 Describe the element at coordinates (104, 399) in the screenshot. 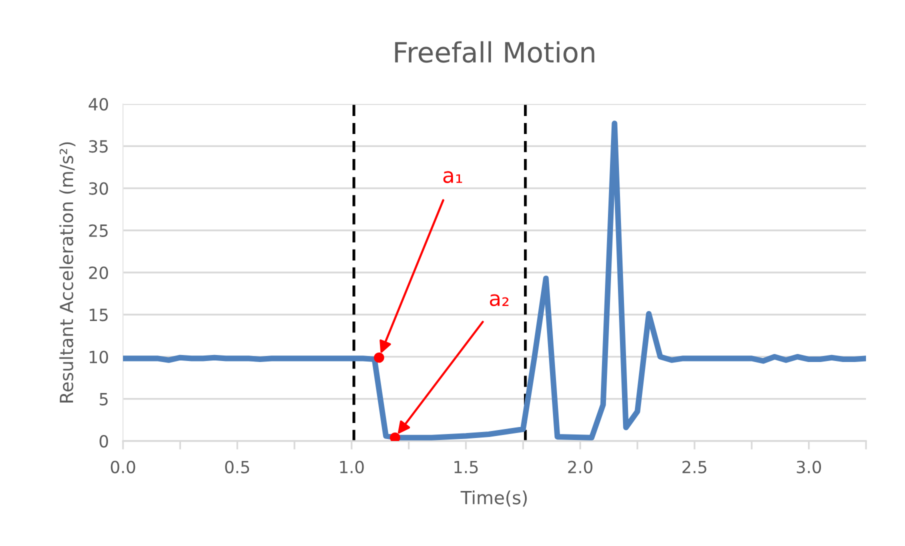

I see `y-tick-label: 5` at that location.